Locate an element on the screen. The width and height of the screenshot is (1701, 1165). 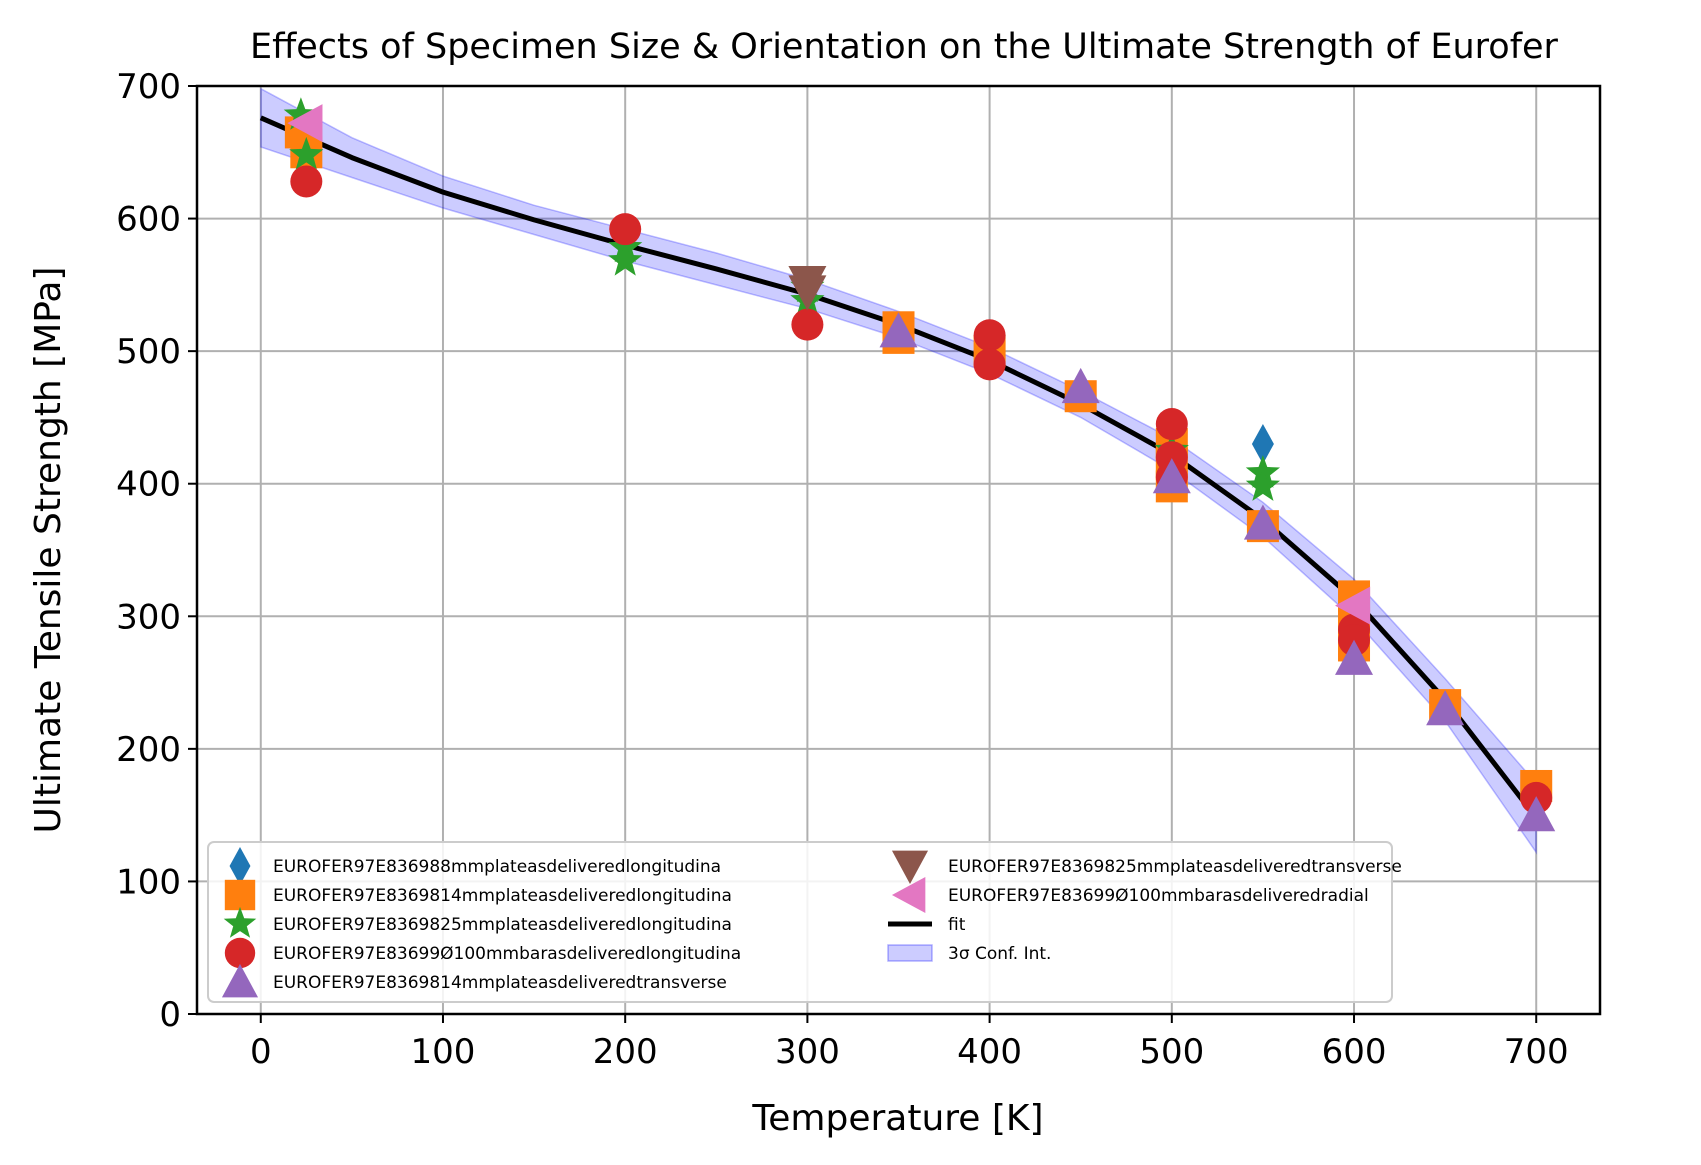
x-tick-label: 300 is located at coordinates (807, 1052).